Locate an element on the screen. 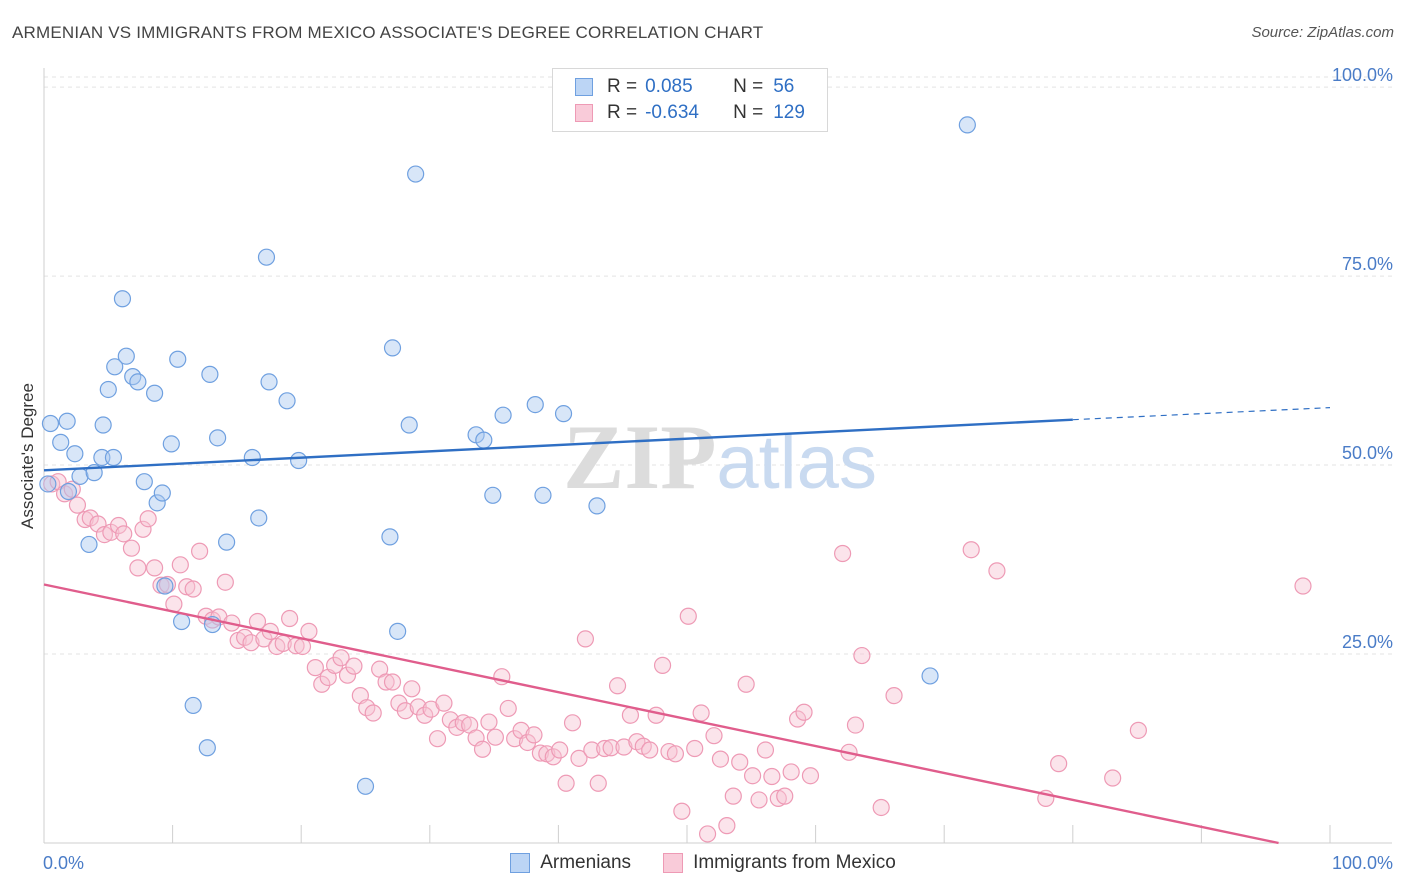  legend-item-armenians: Armenians is located at coordinates (570, 863).